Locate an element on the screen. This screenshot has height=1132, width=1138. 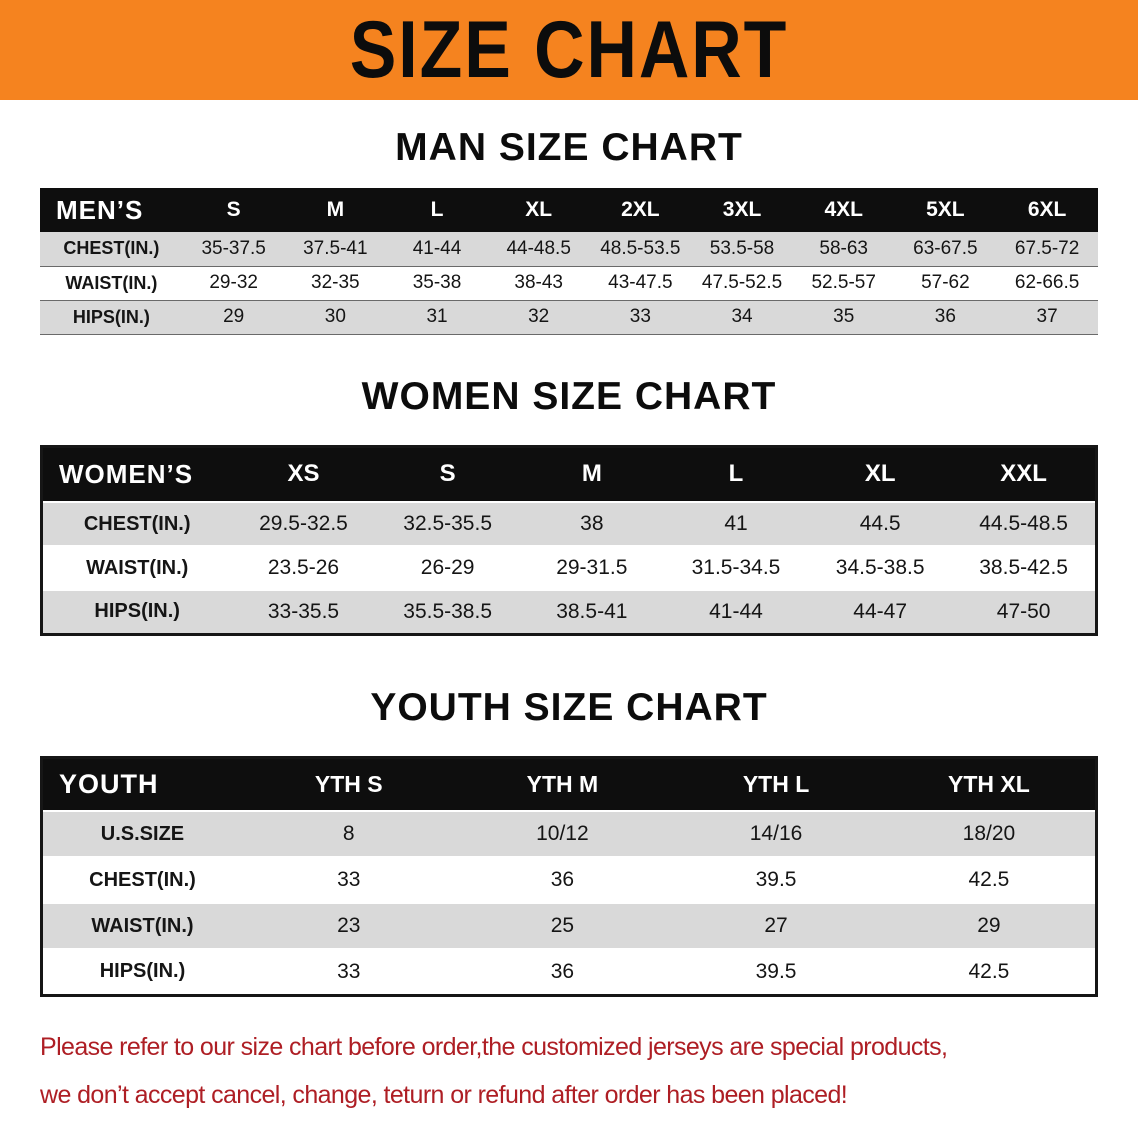
men-cell-waist-in-3xl: 47.5-52.5 is located at coordinates (742, 282).